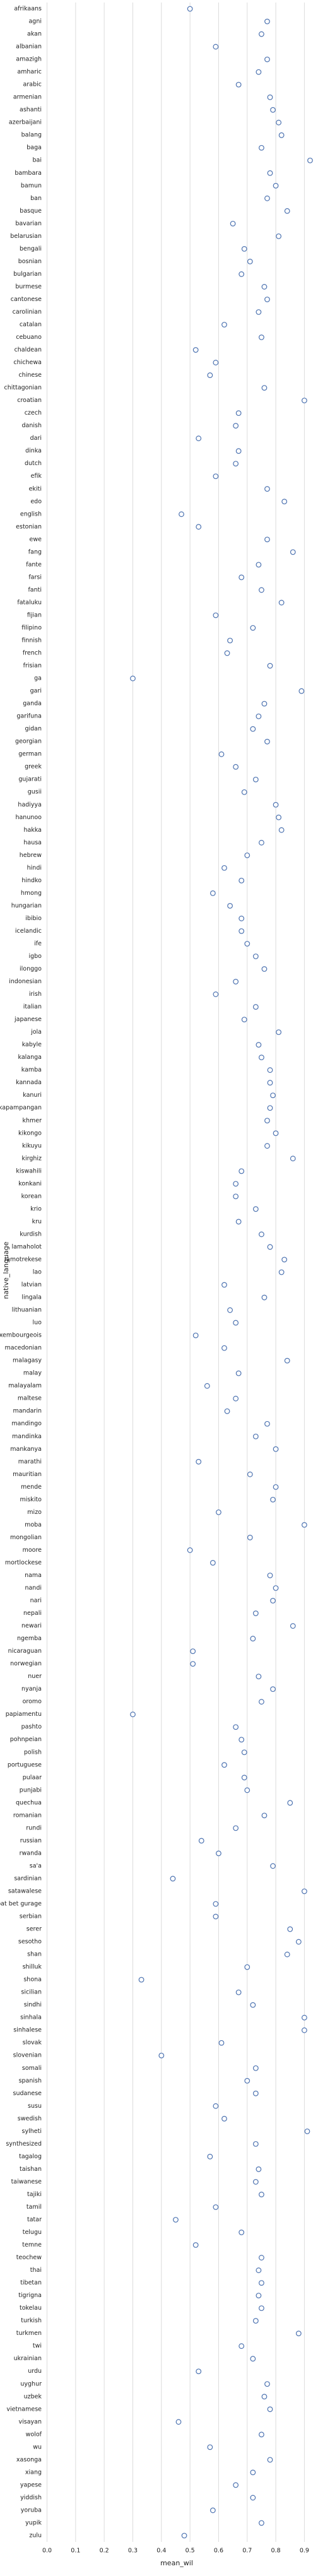  What do you see at coordinates (29, 401) in the screenshot?
I see `y-tick-label: croatian` at bounding box center [29, 401].